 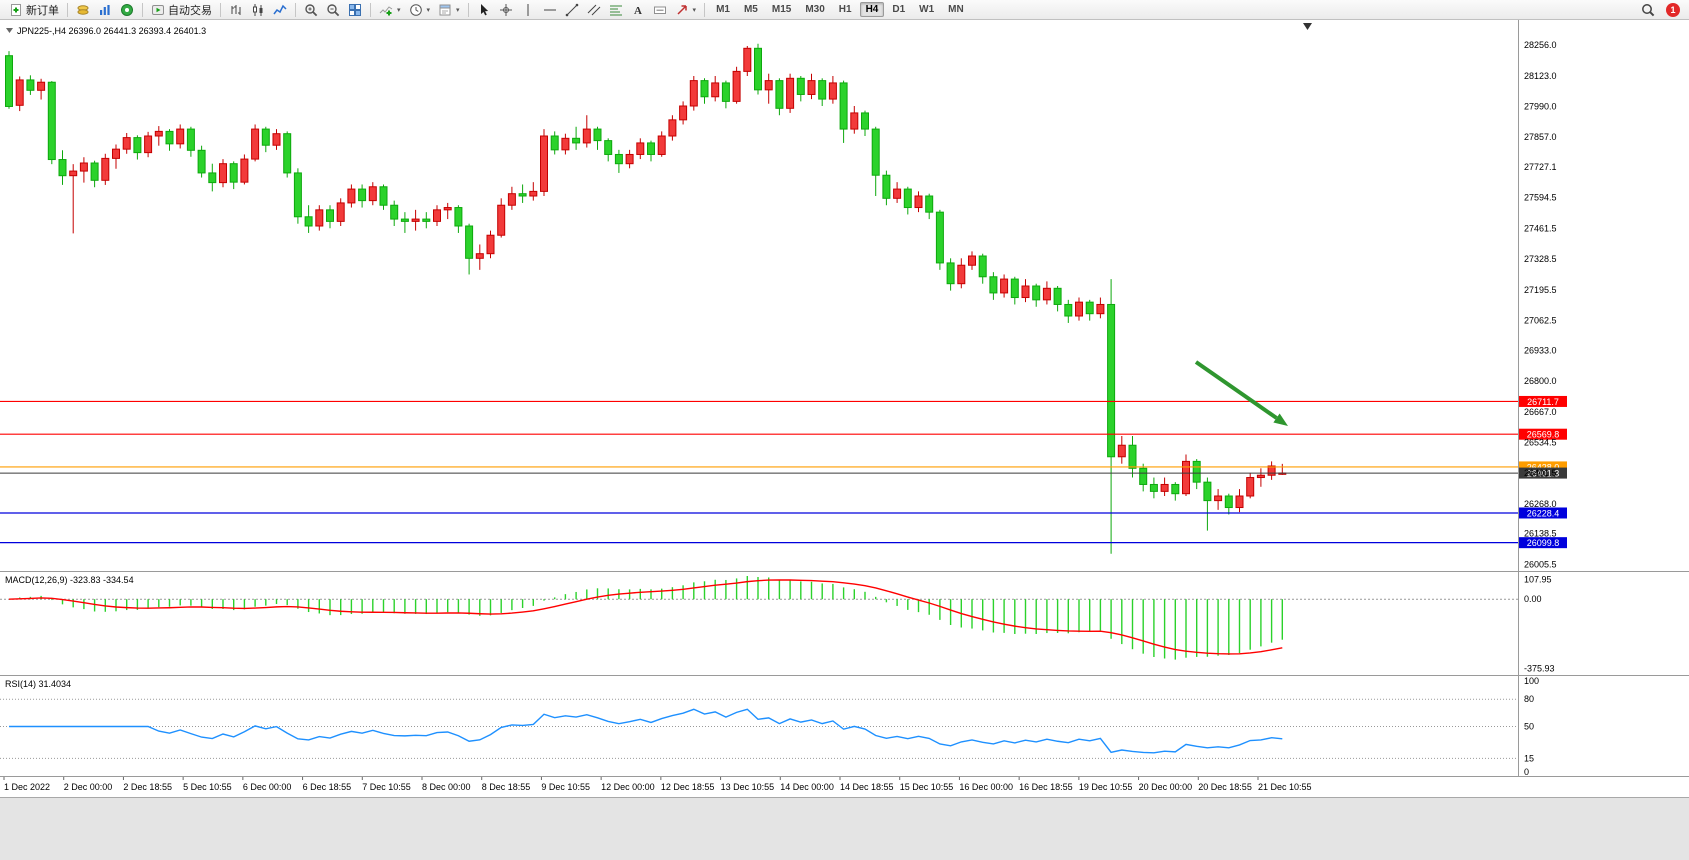 What do you see at coordinates (1529, 727) in the screenshot?
I see `rsi-axis-label: 50` at bounding box center [1529, 727].